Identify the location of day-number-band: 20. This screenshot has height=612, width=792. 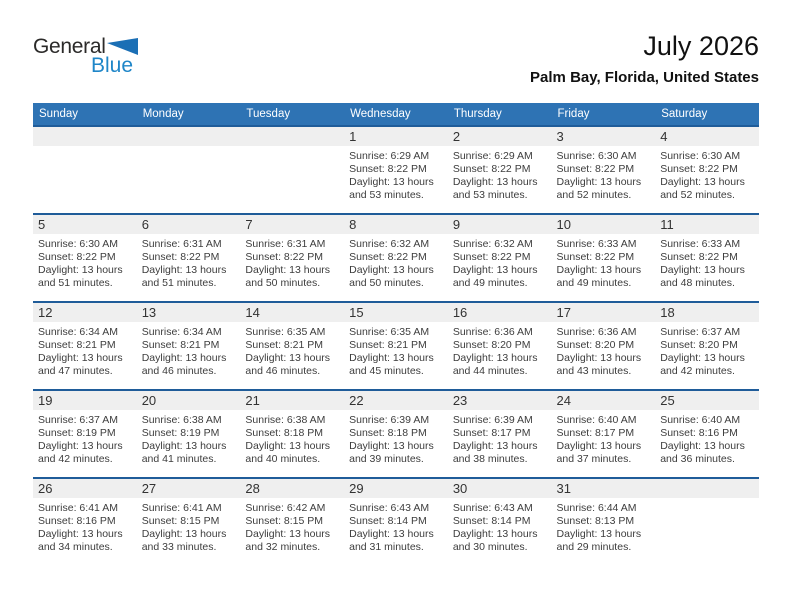
(188, 400).